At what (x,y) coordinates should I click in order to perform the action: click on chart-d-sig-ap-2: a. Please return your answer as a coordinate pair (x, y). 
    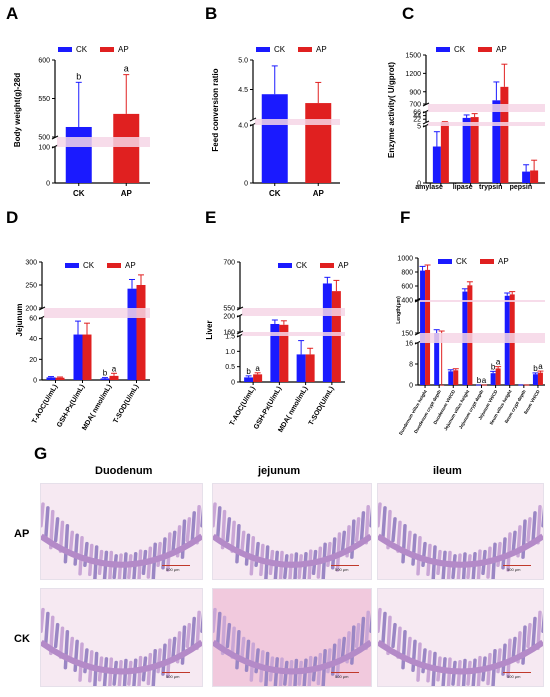
    Looking at the image, I should click on (114, 368).